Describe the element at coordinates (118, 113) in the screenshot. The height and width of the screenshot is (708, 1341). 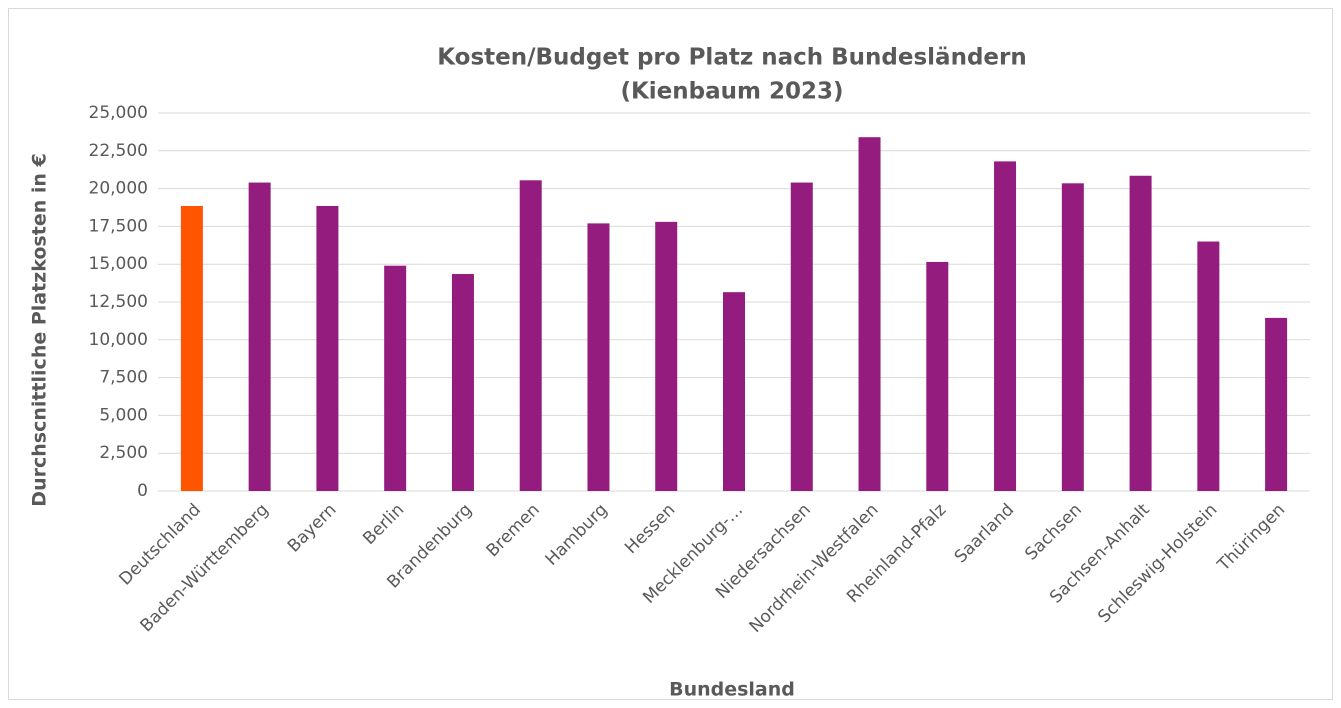
I see `y-tick-label: 25,000` at that location.